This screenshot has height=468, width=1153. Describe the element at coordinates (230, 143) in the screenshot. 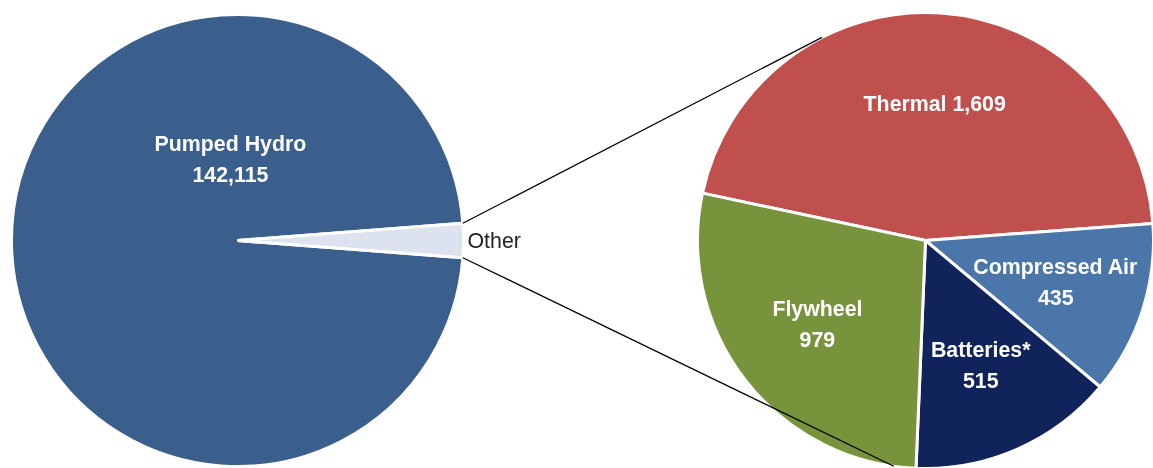

I see `slice-label: Pumped Hydro` at that location.